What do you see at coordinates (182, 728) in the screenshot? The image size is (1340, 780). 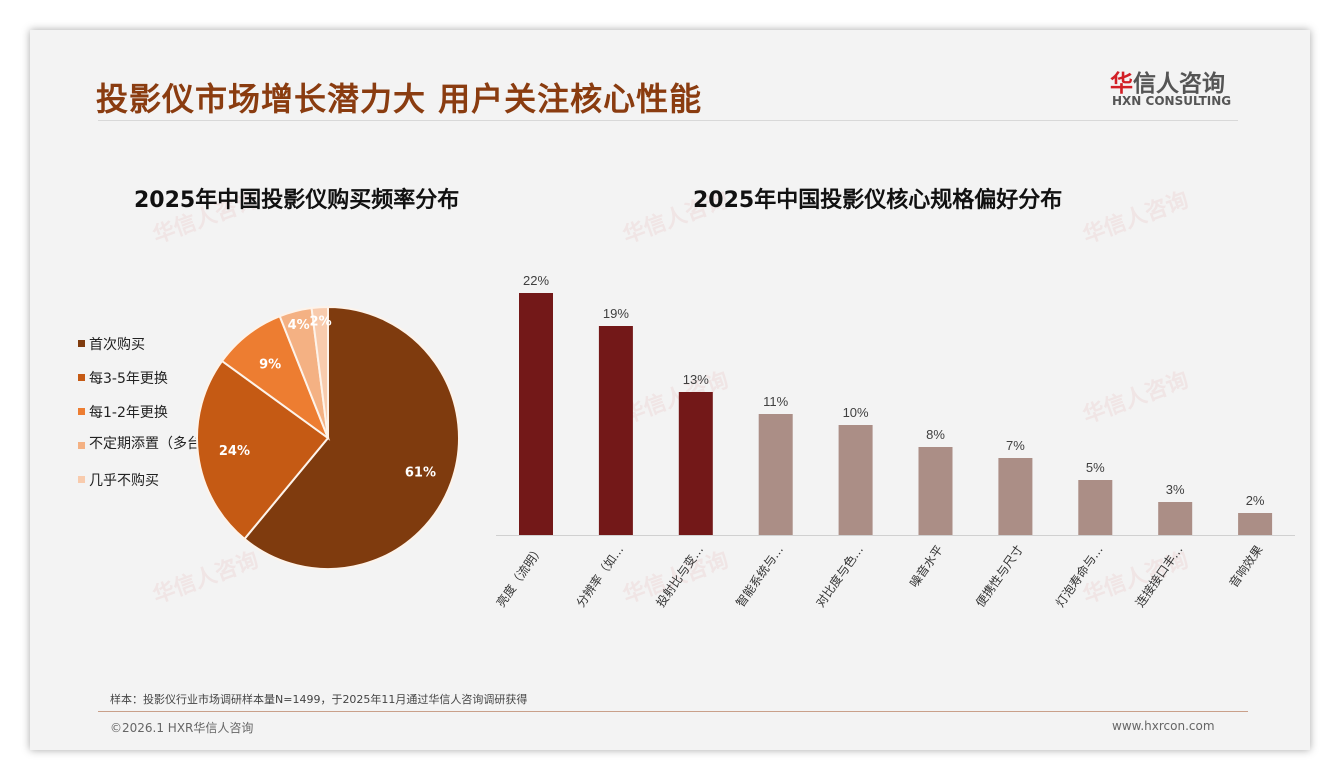 I see `copyright: ©2026.1 HXR华信人咨询` at bounding box center [182, 728].